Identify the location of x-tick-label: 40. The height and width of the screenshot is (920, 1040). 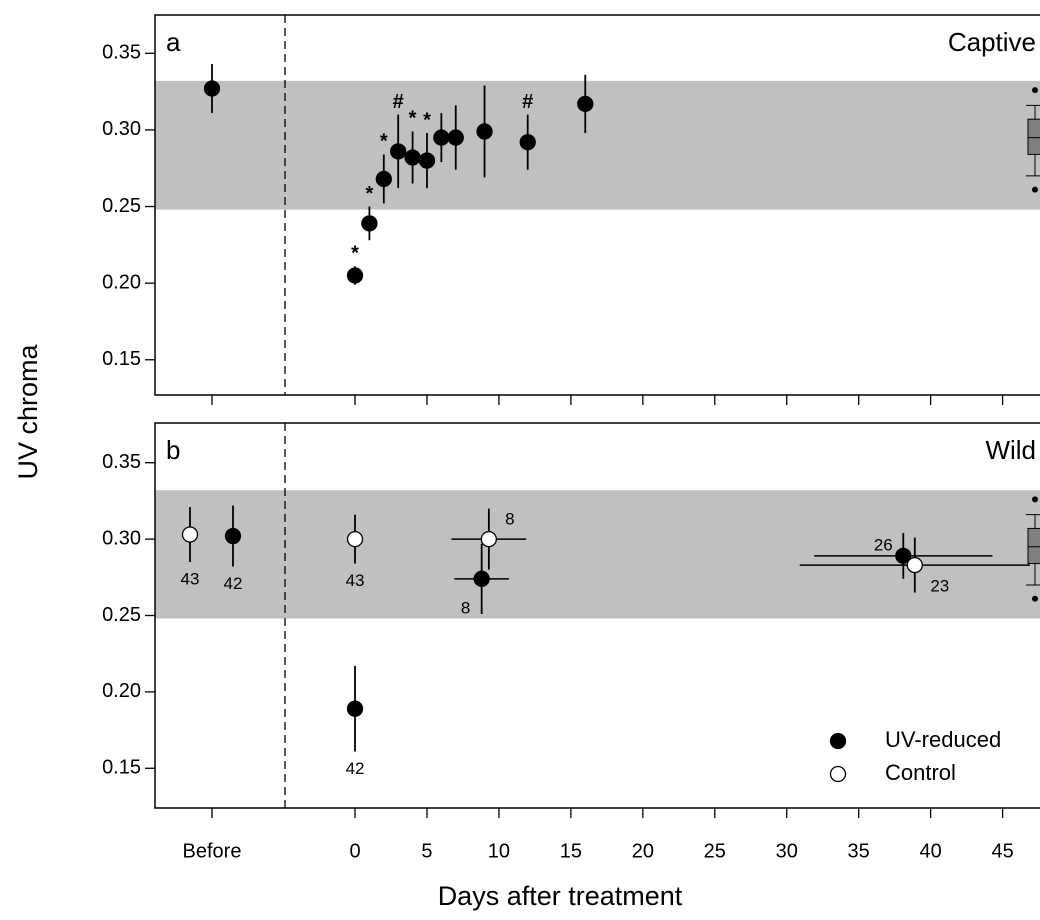
(931, 851).